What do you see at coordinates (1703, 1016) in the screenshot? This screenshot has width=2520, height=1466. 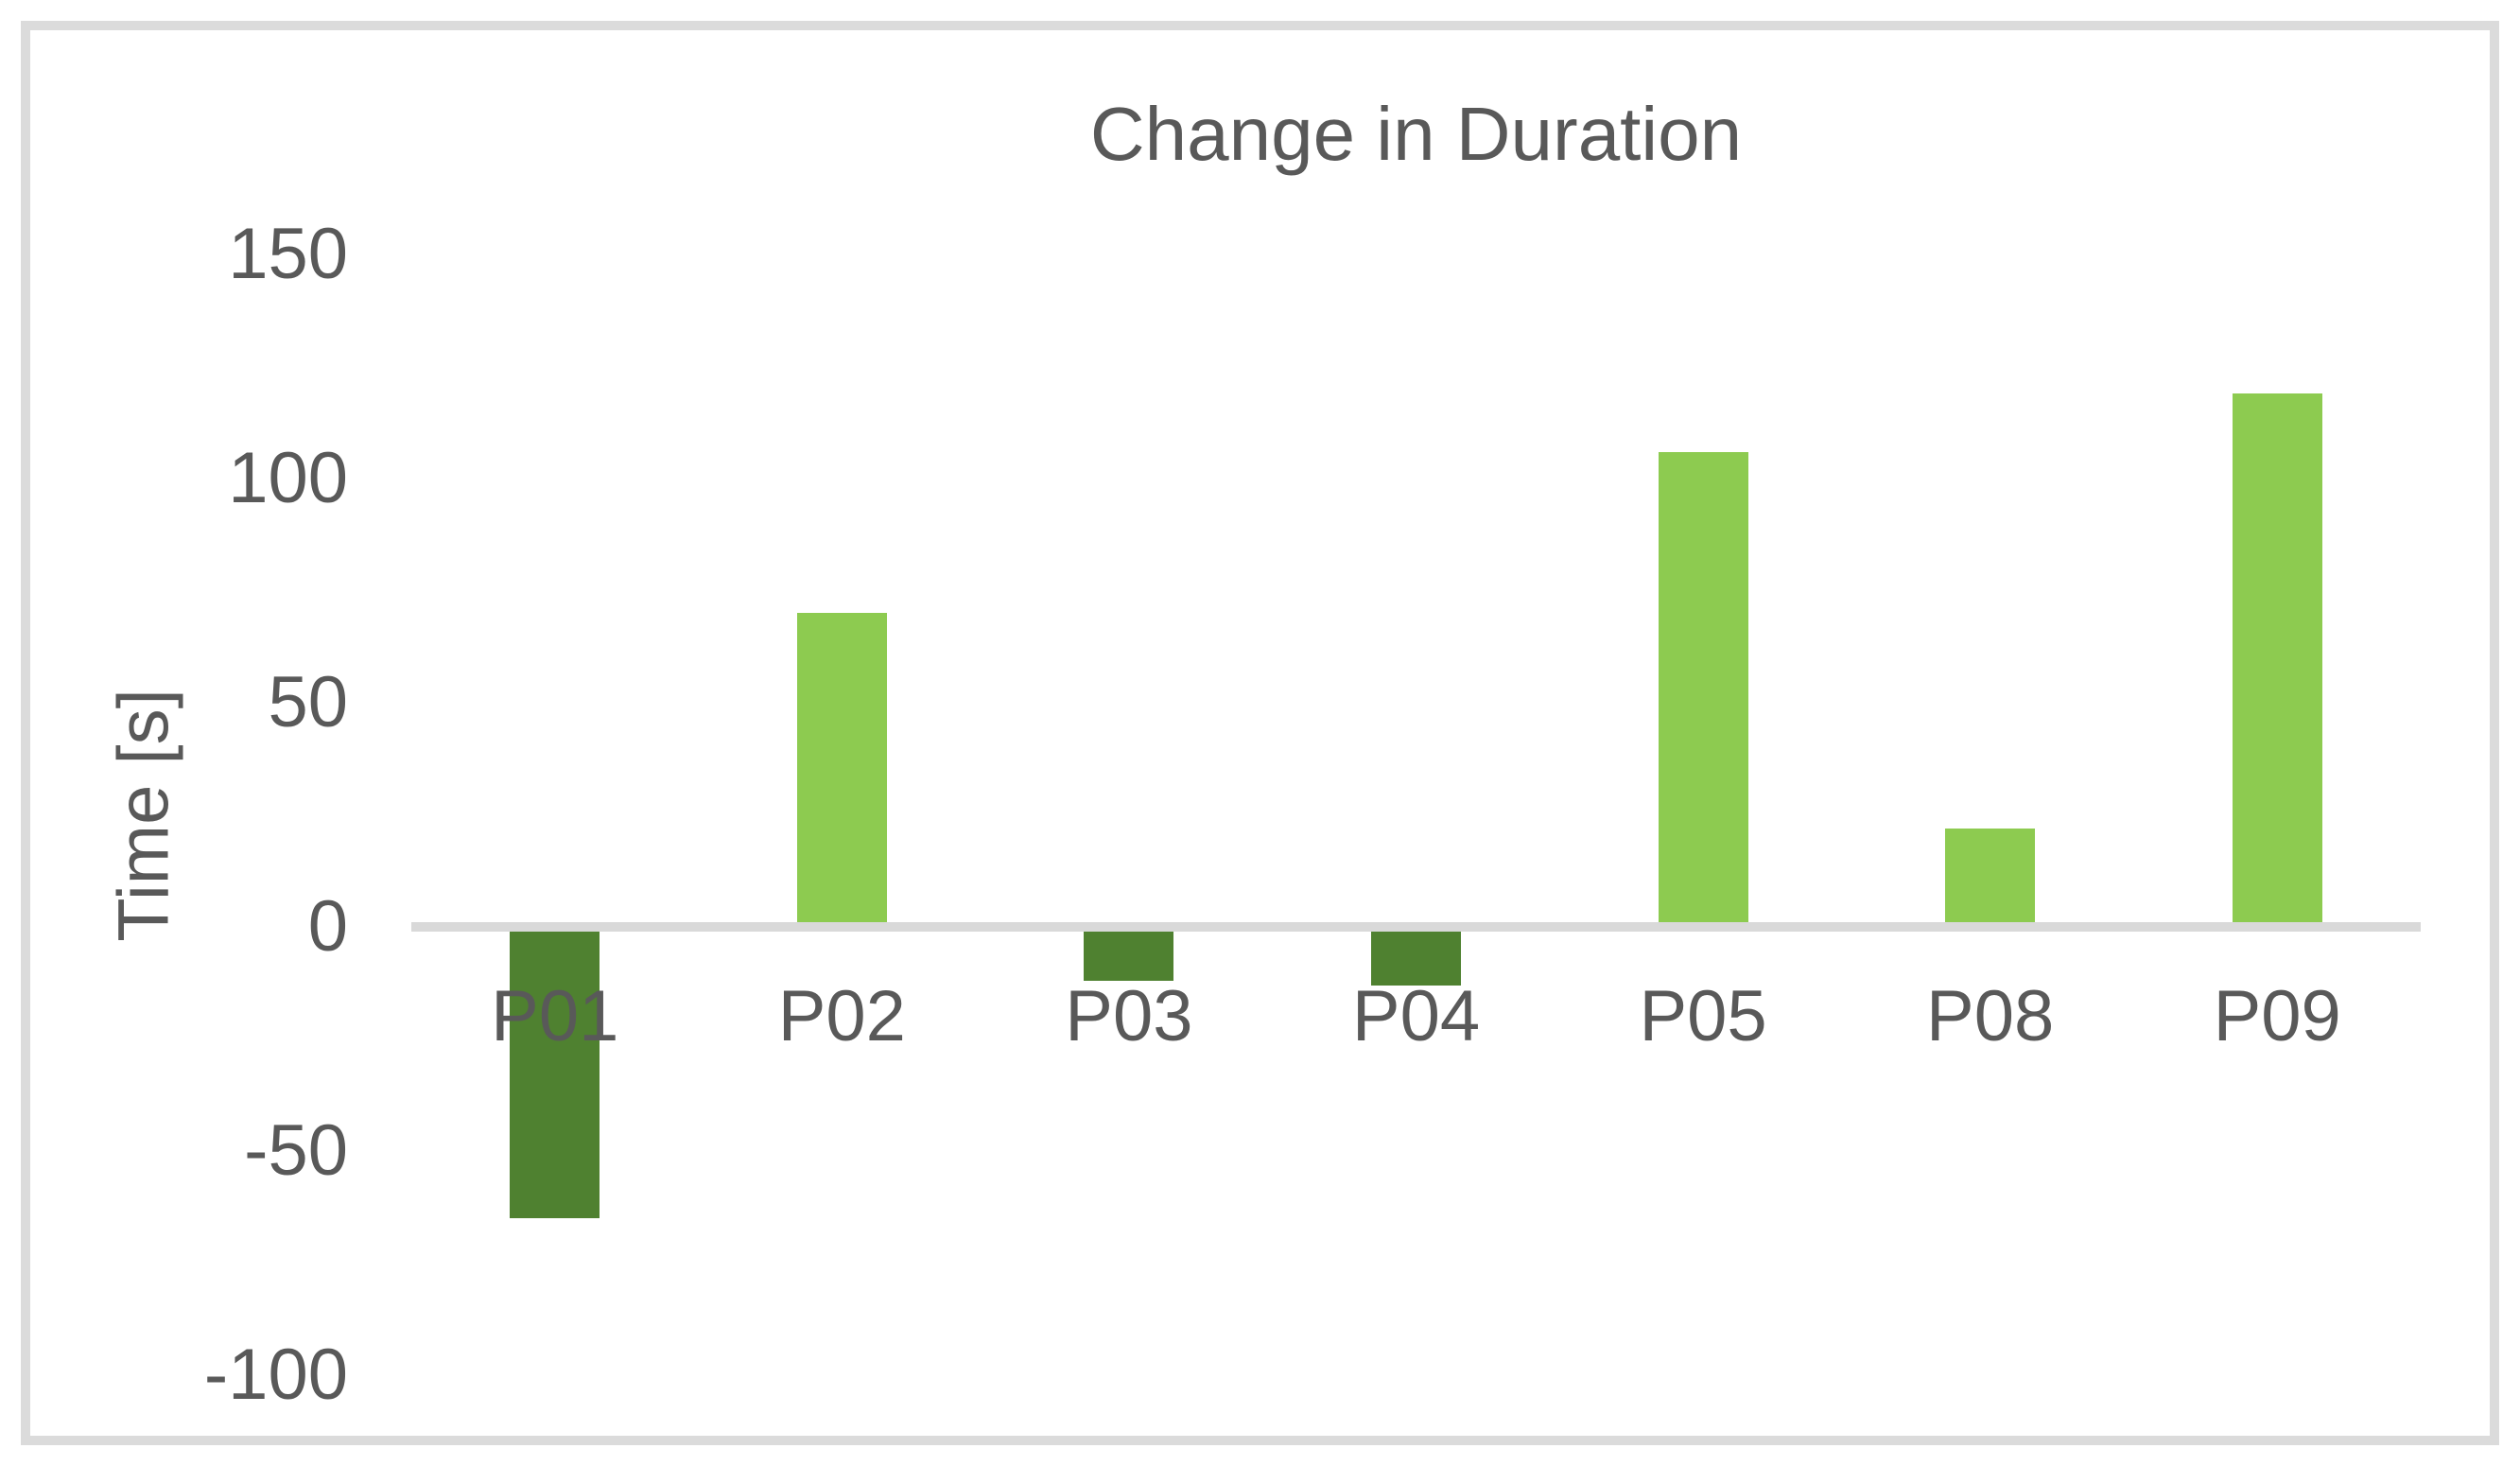 I see `x-axis-label-P05: P05` at bounding box center [1703, 1016].